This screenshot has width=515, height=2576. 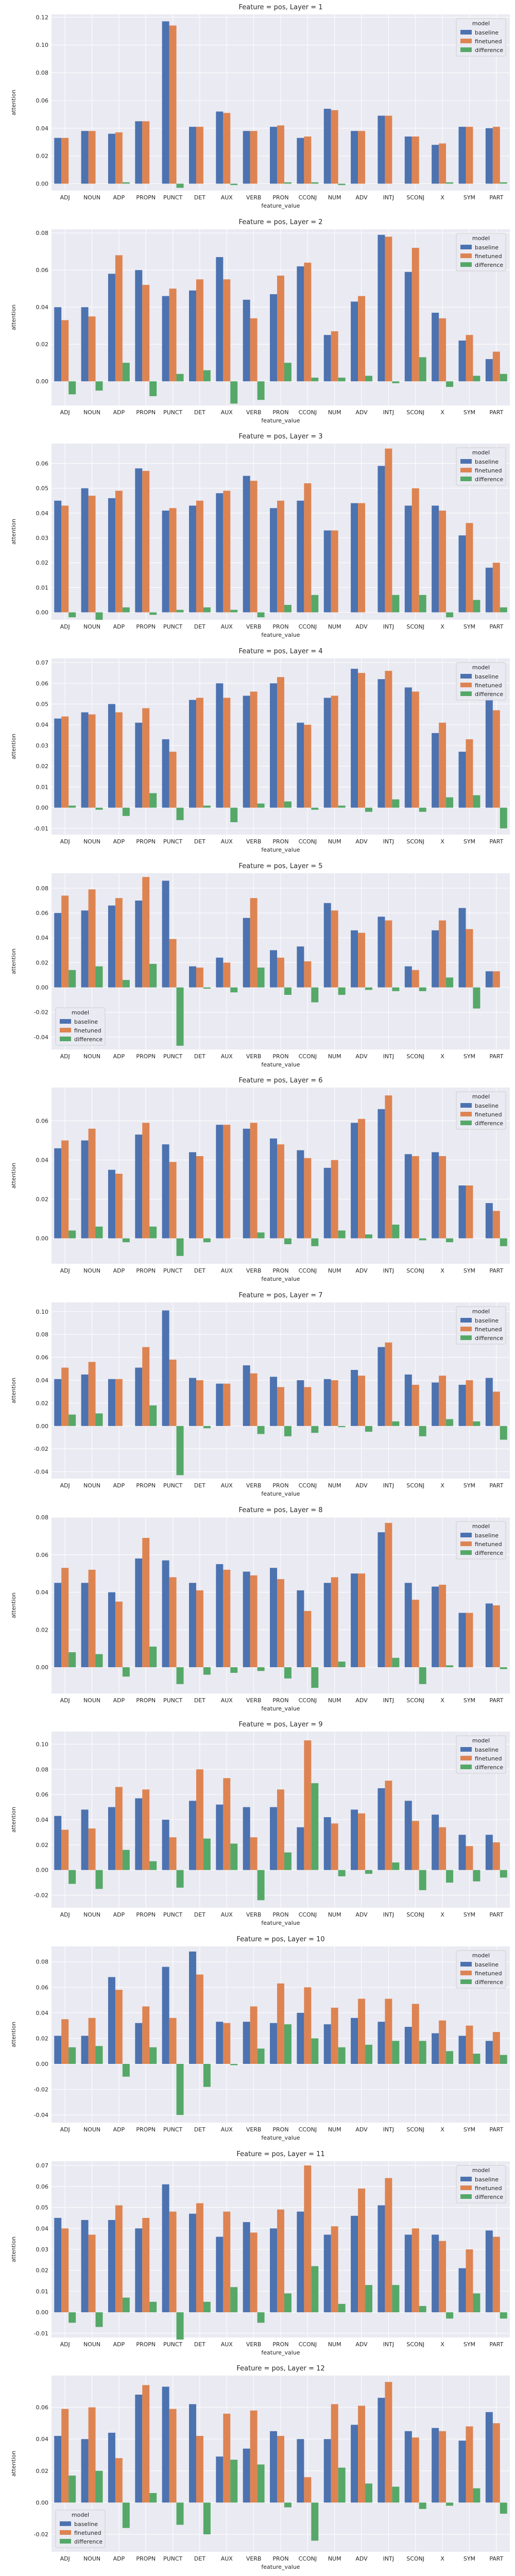 What do you see at coordinates (66, 1022) in the screenshot?
I see `legend-swatch-baseline` at bounding box center [66, 1022].